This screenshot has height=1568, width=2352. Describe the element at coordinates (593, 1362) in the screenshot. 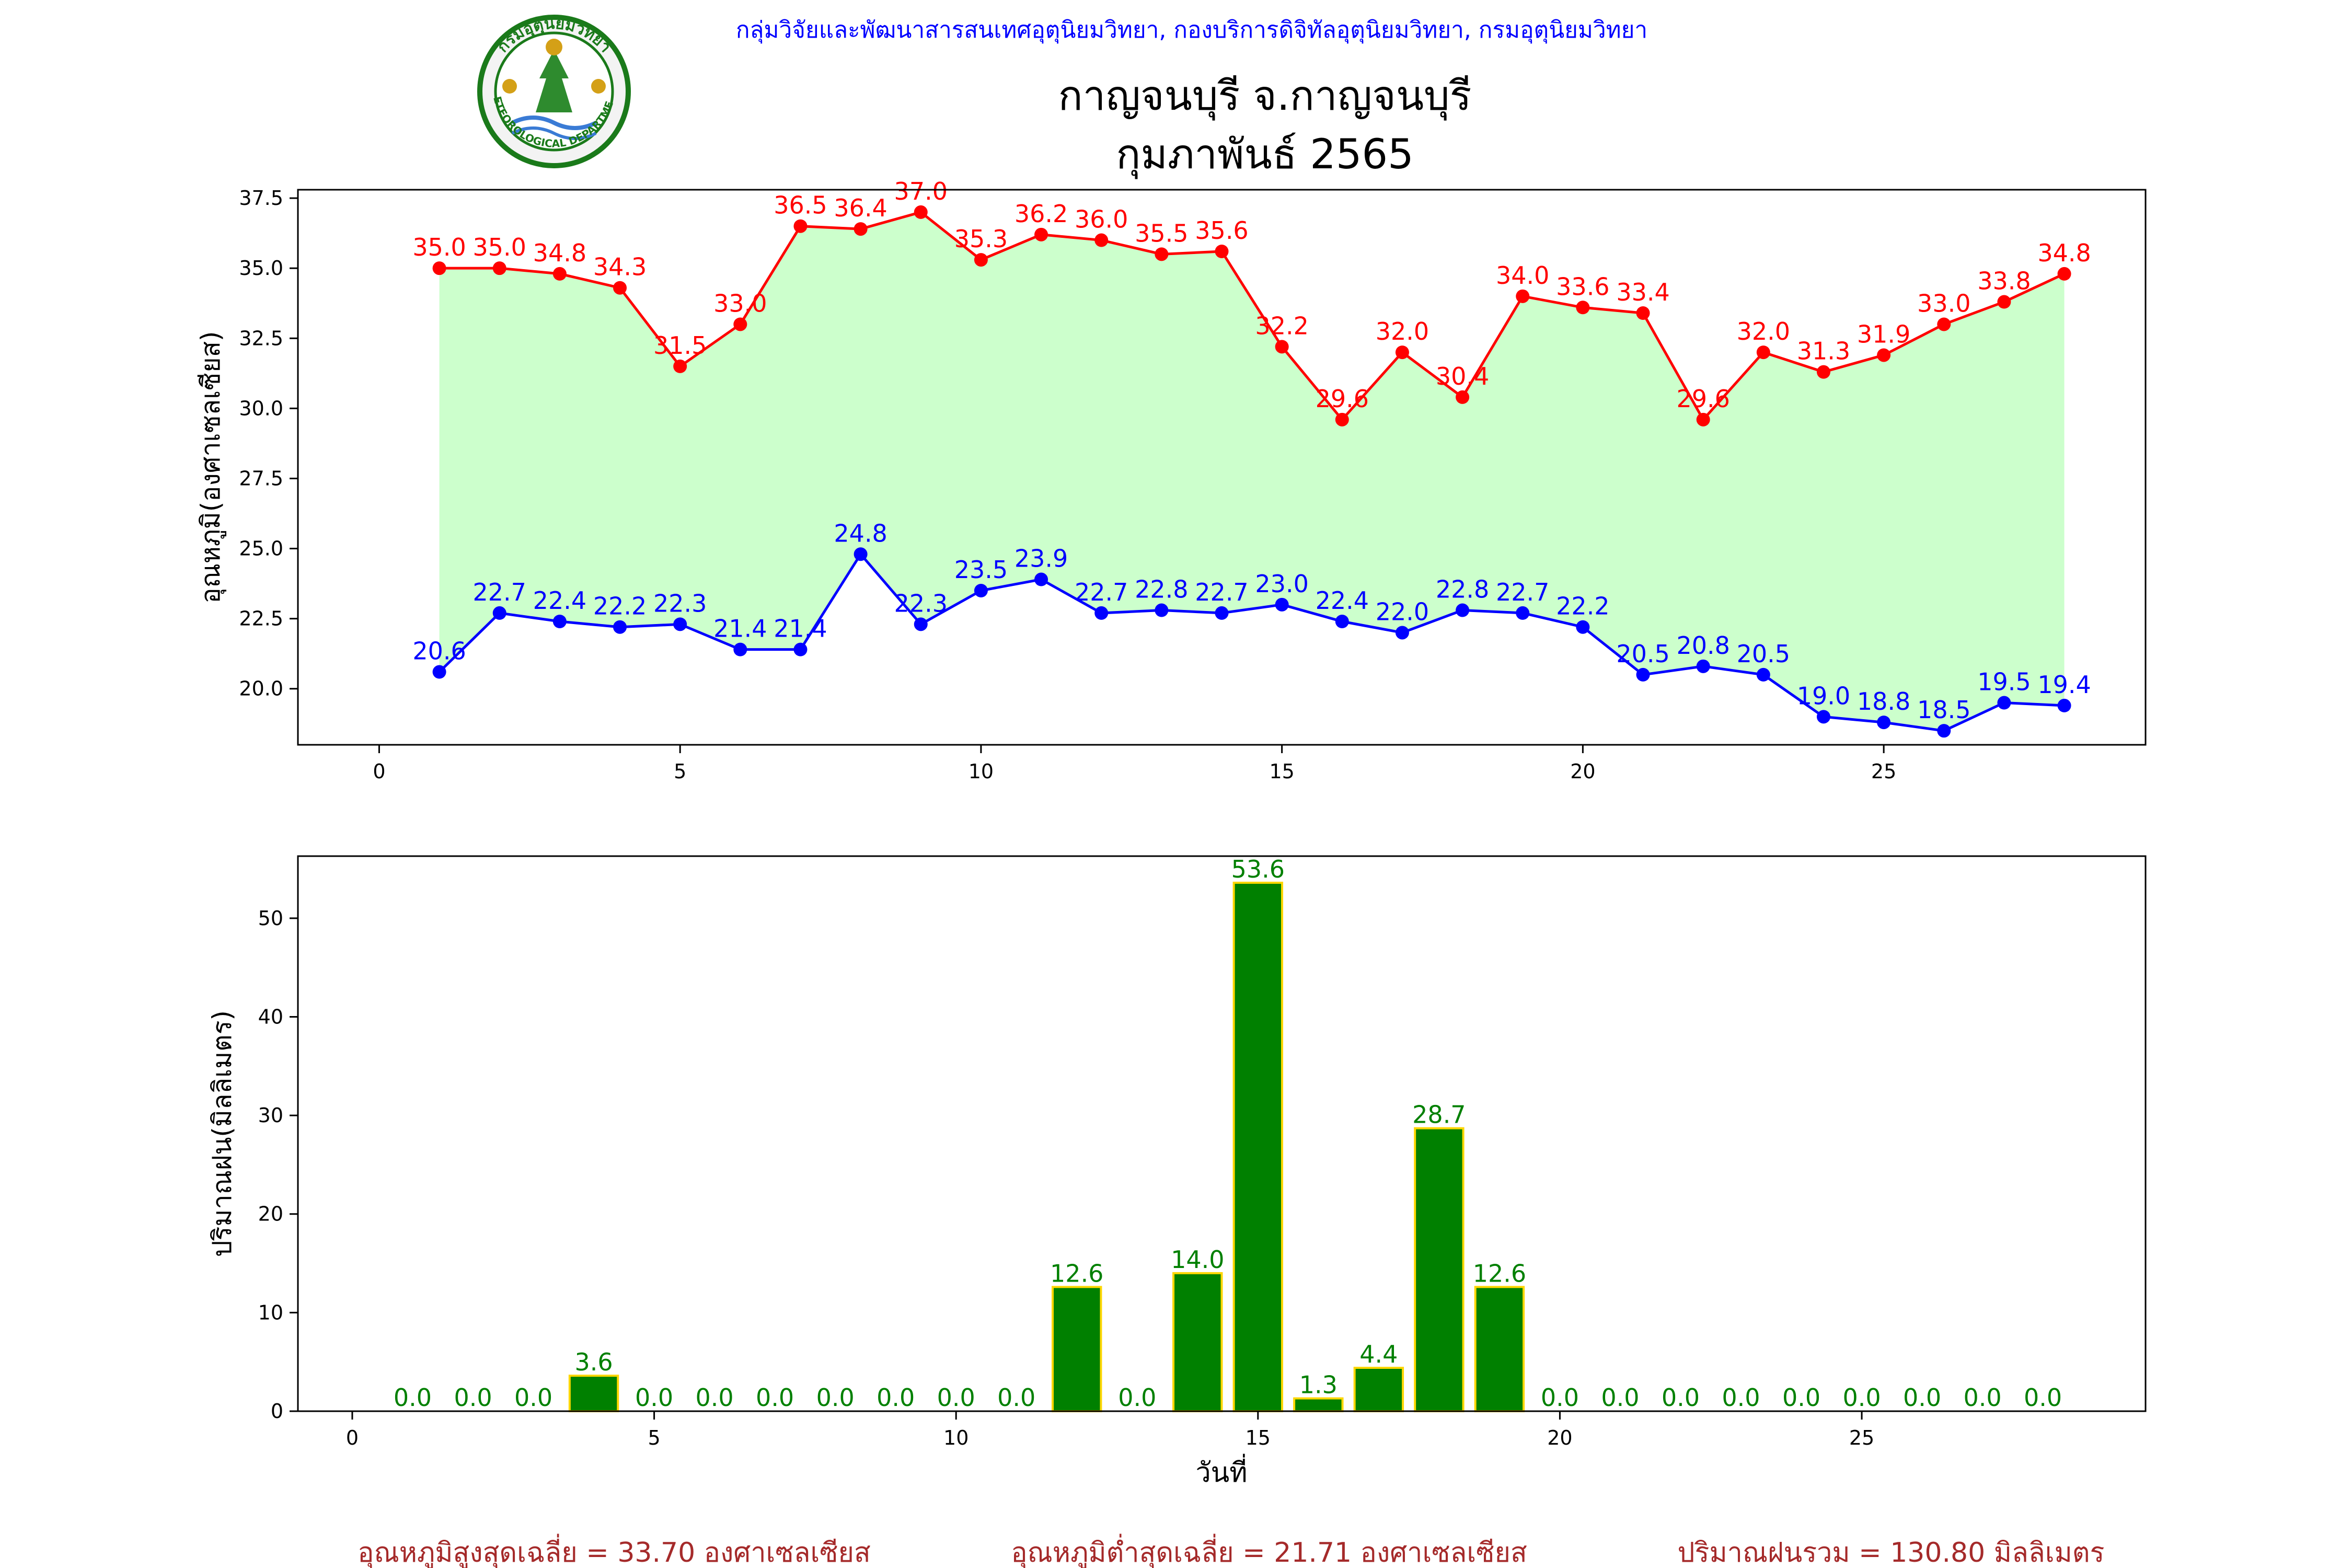

I see `rain-value-label: 3.6` at that location.